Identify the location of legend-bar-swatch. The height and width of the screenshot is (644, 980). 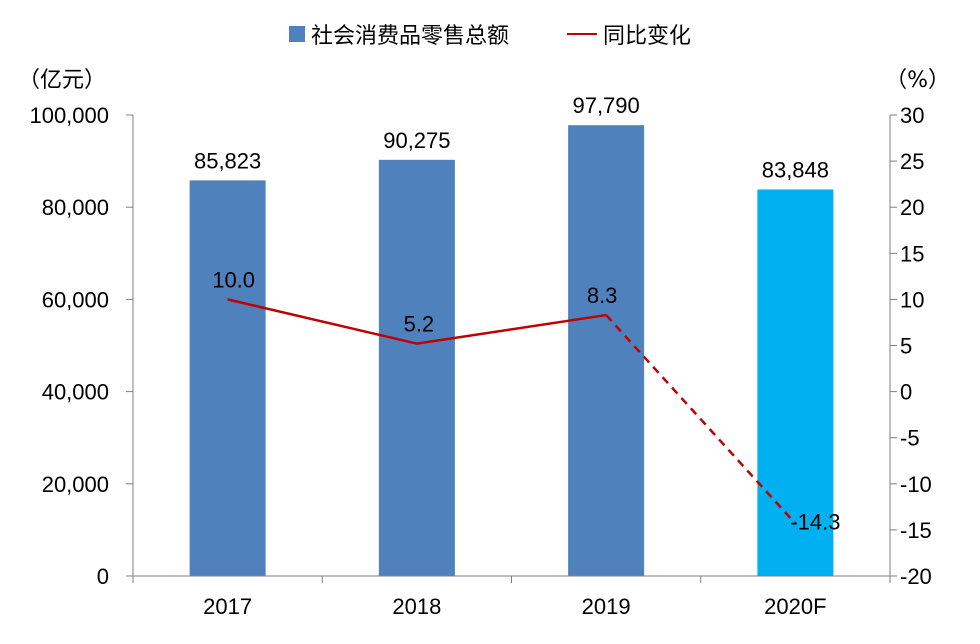
(296, 34).